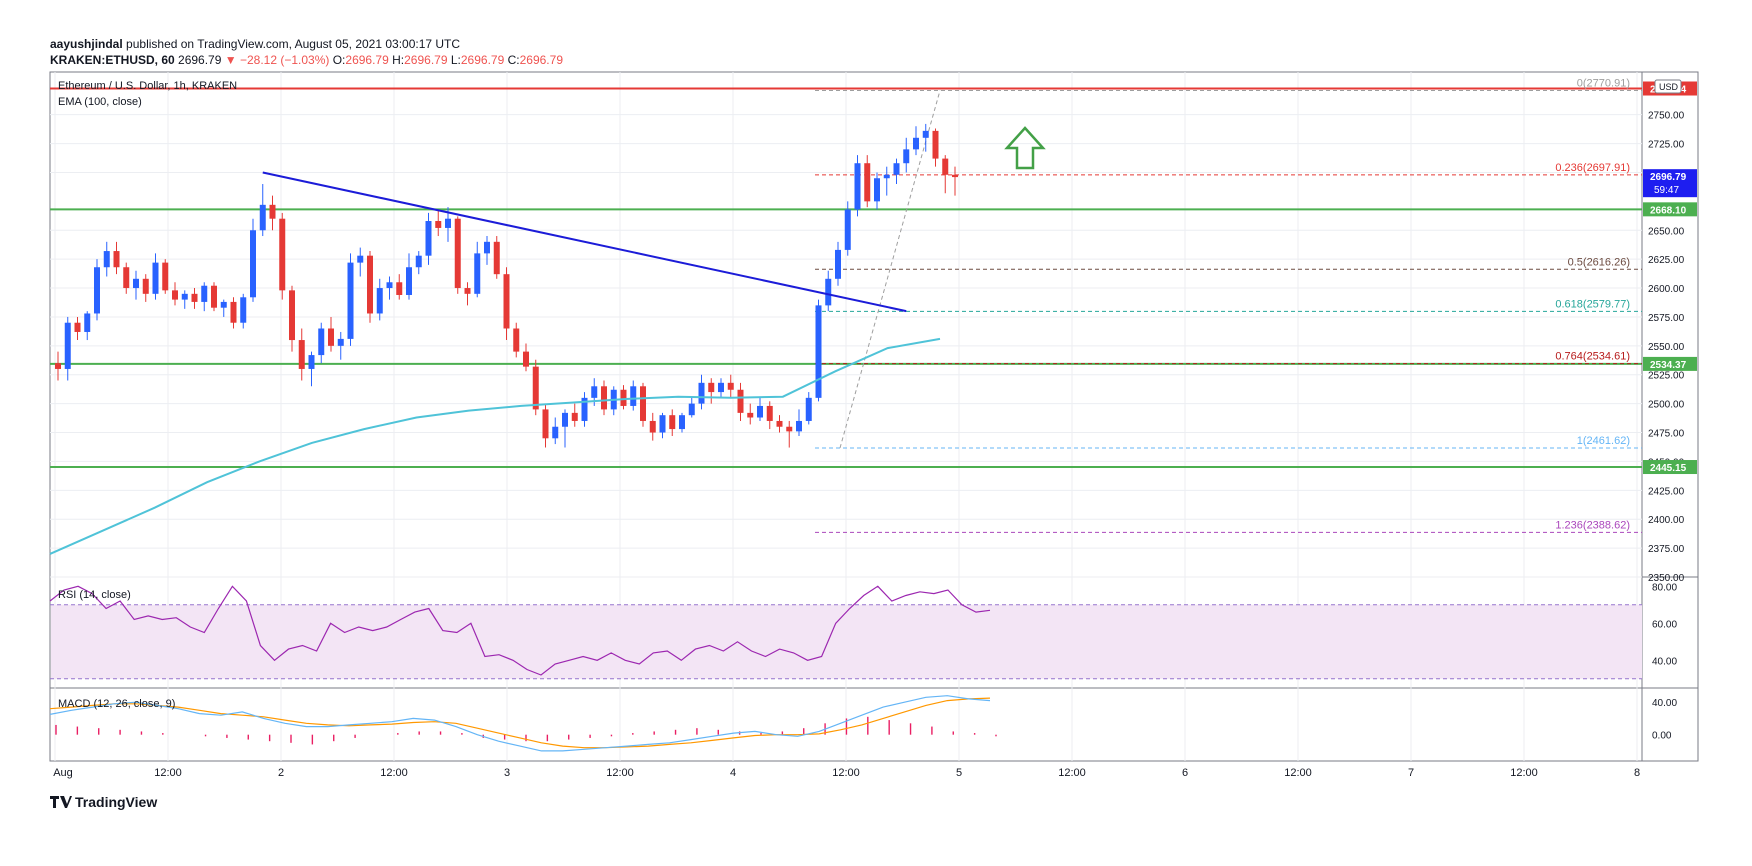 Image resolution: width=1752 pixels, height=866 pixels. Describe the element at coordinates (1666, 549) in the screenshot. I see `price-tick-label: 2375.00` at that location.